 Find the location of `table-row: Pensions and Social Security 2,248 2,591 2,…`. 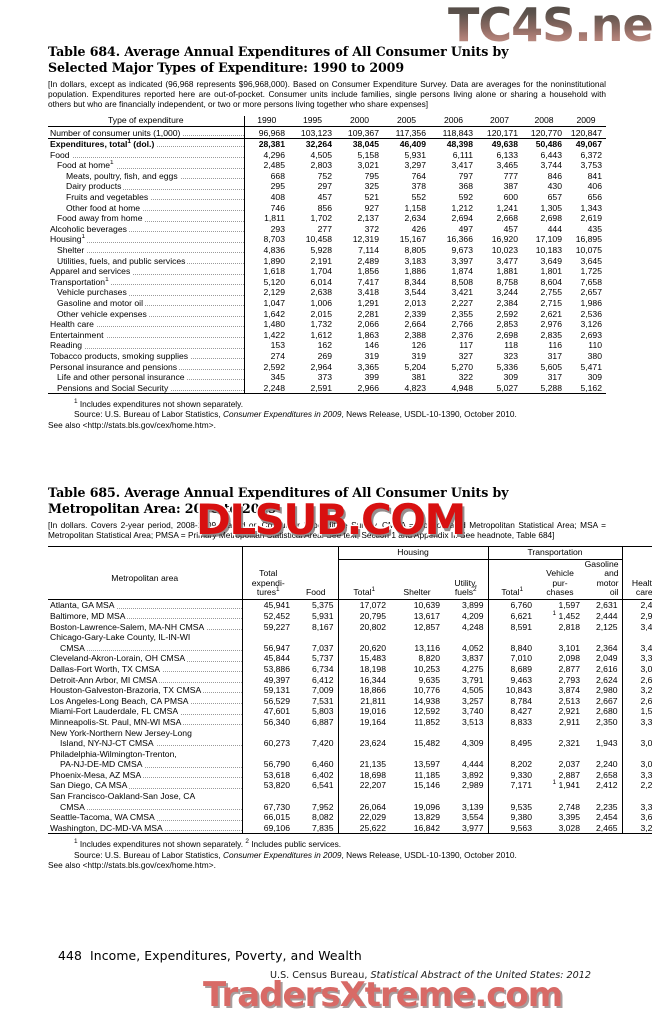

table-row: Pensions and Social Security 2,248 2,591 2,… is located at coordinates (327, 388).